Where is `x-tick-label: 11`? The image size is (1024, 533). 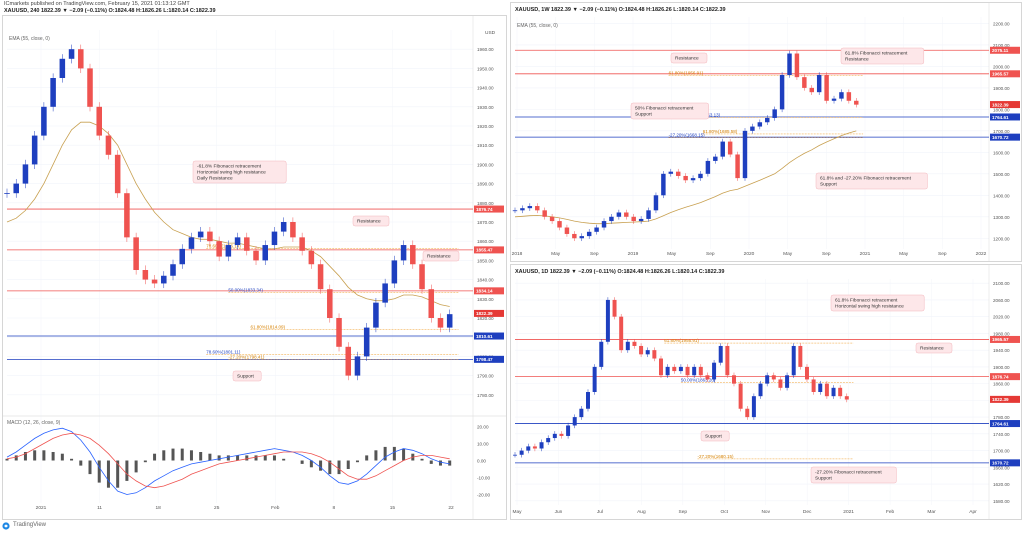 x-tick-label: 11 is located at coordinates (99, 508).